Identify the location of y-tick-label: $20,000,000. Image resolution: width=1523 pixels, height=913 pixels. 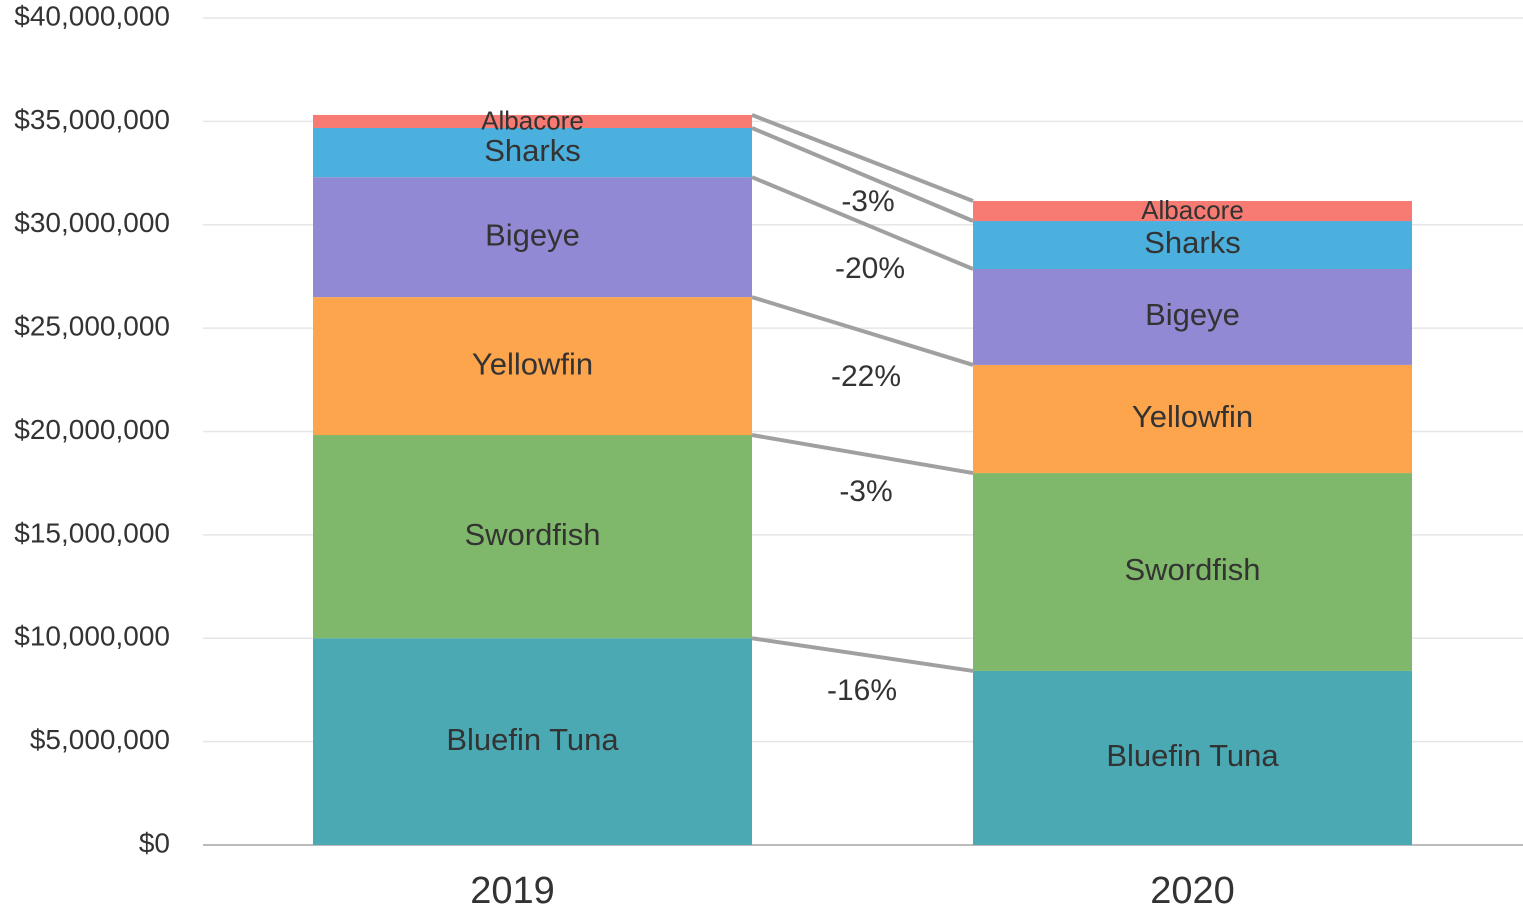
(92, 429).